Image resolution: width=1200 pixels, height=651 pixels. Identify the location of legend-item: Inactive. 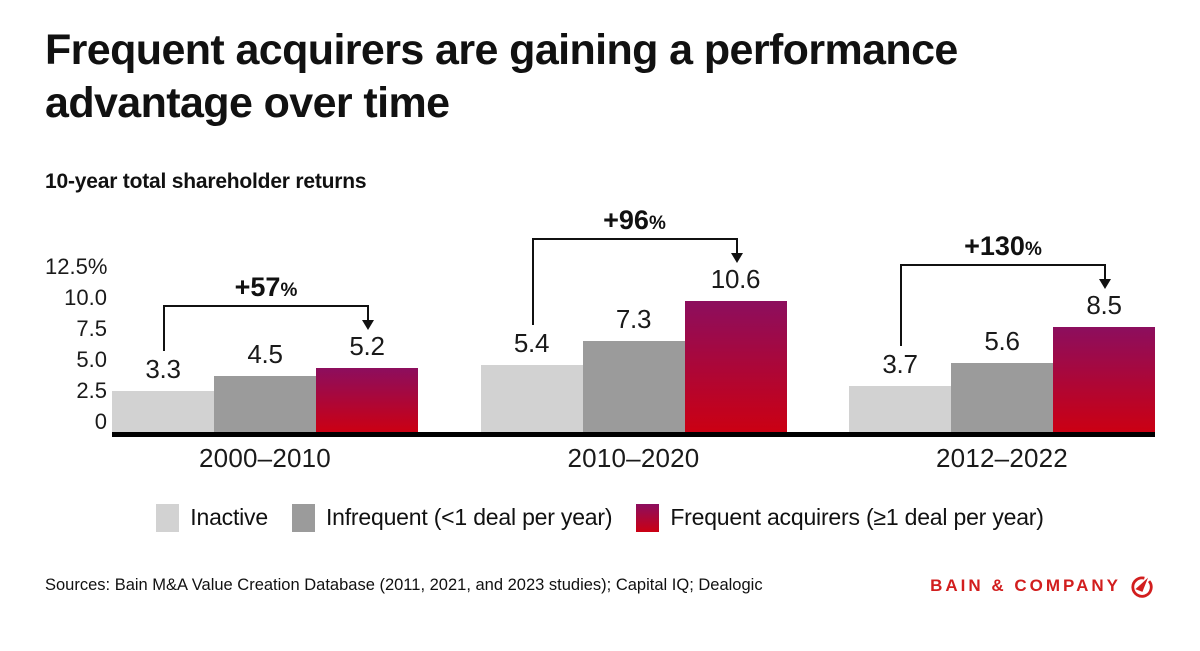
(212, 517).